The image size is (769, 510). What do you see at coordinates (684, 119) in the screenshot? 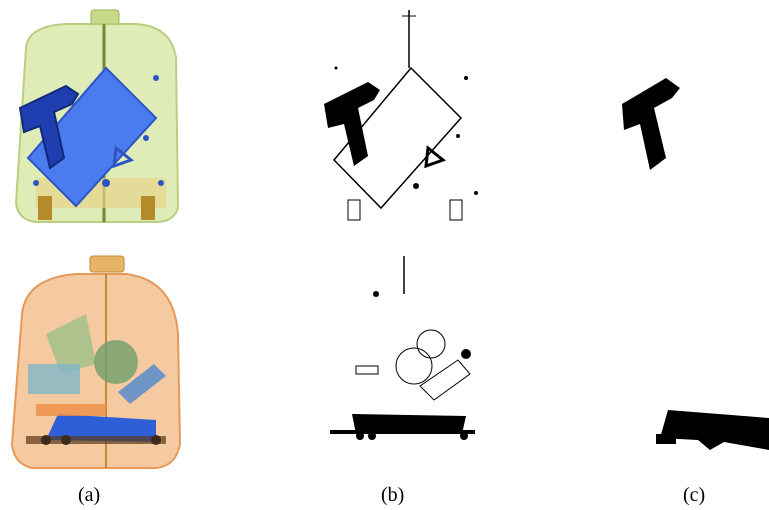
I see `segmentation-mask-top` at bounding box center [684, 119].